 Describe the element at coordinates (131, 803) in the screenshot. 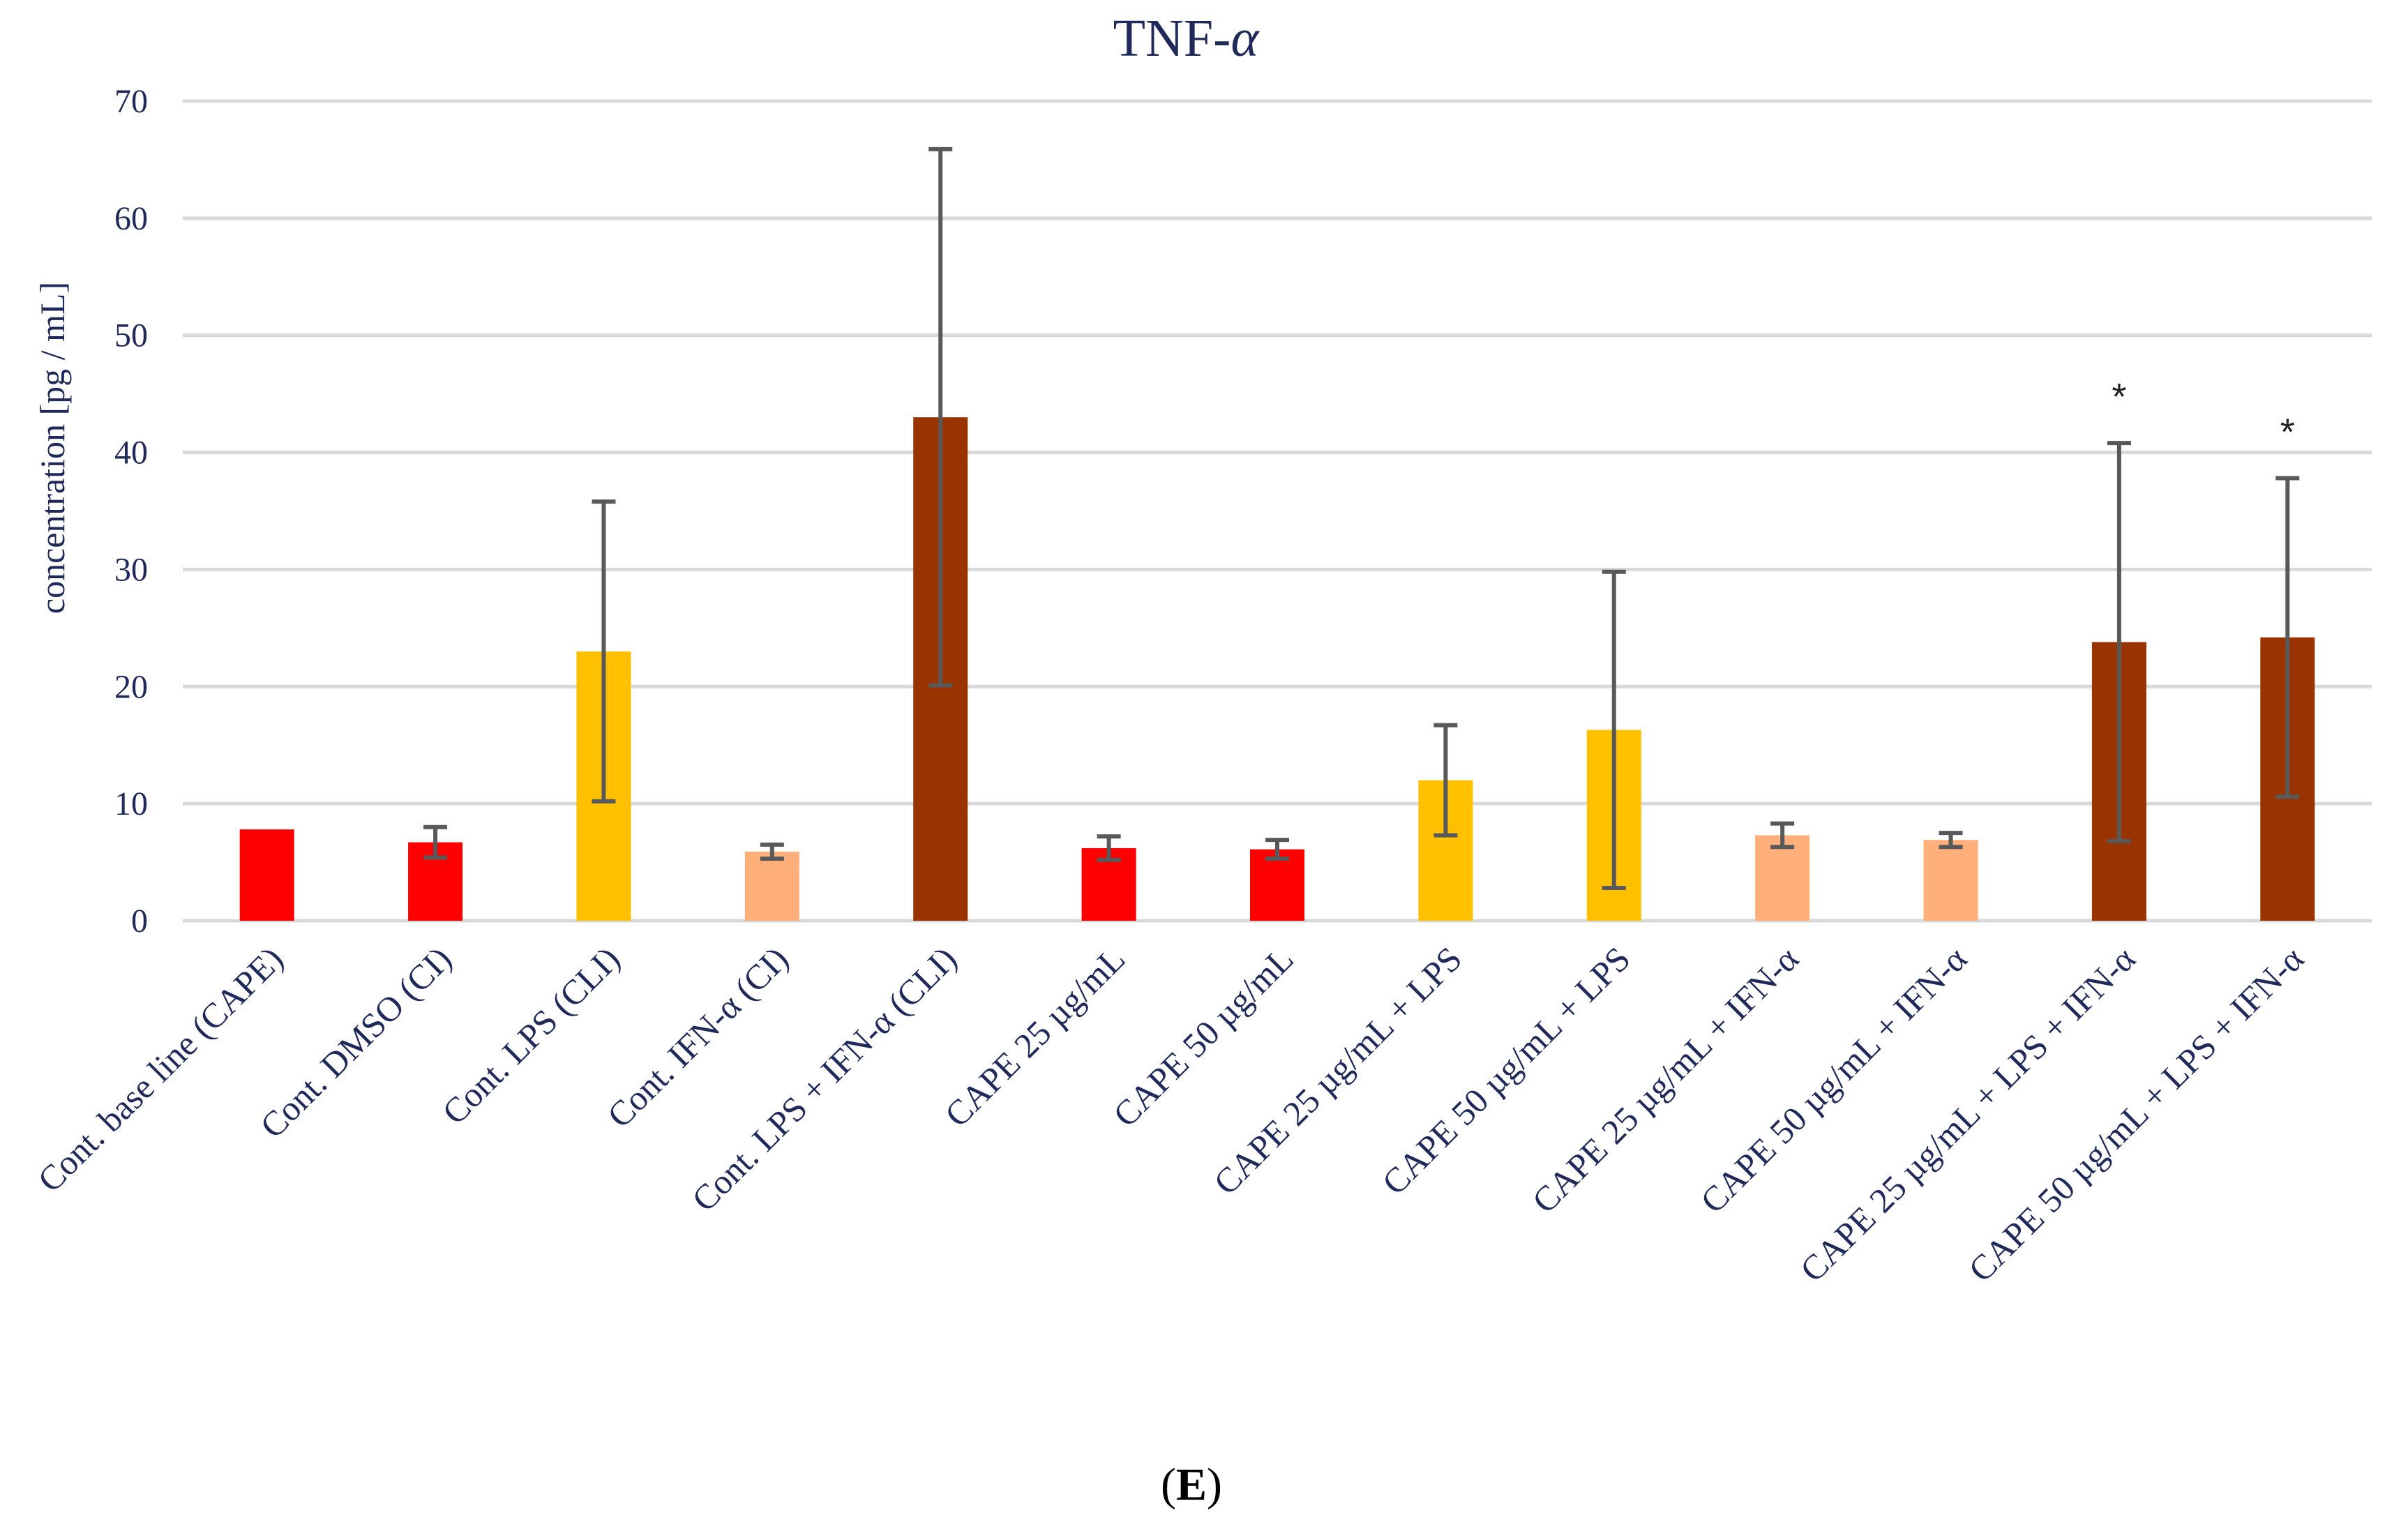

I see `y-tick-label: 10` at that location.